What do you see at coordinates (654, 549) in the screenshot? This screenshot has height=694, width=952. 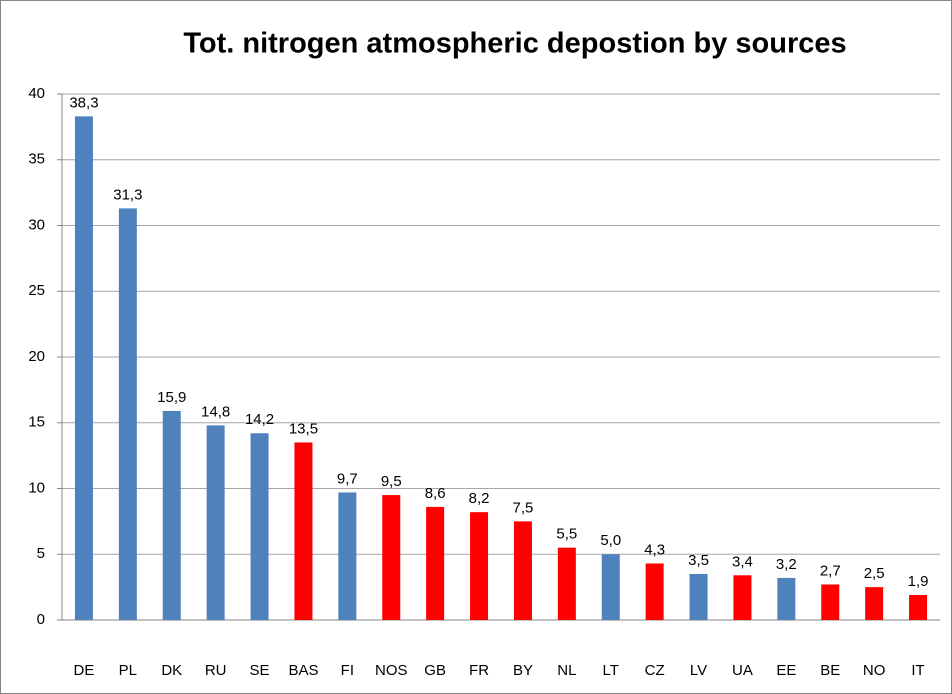 I see `value-label: 4,3` at bounding box center [654, 549].